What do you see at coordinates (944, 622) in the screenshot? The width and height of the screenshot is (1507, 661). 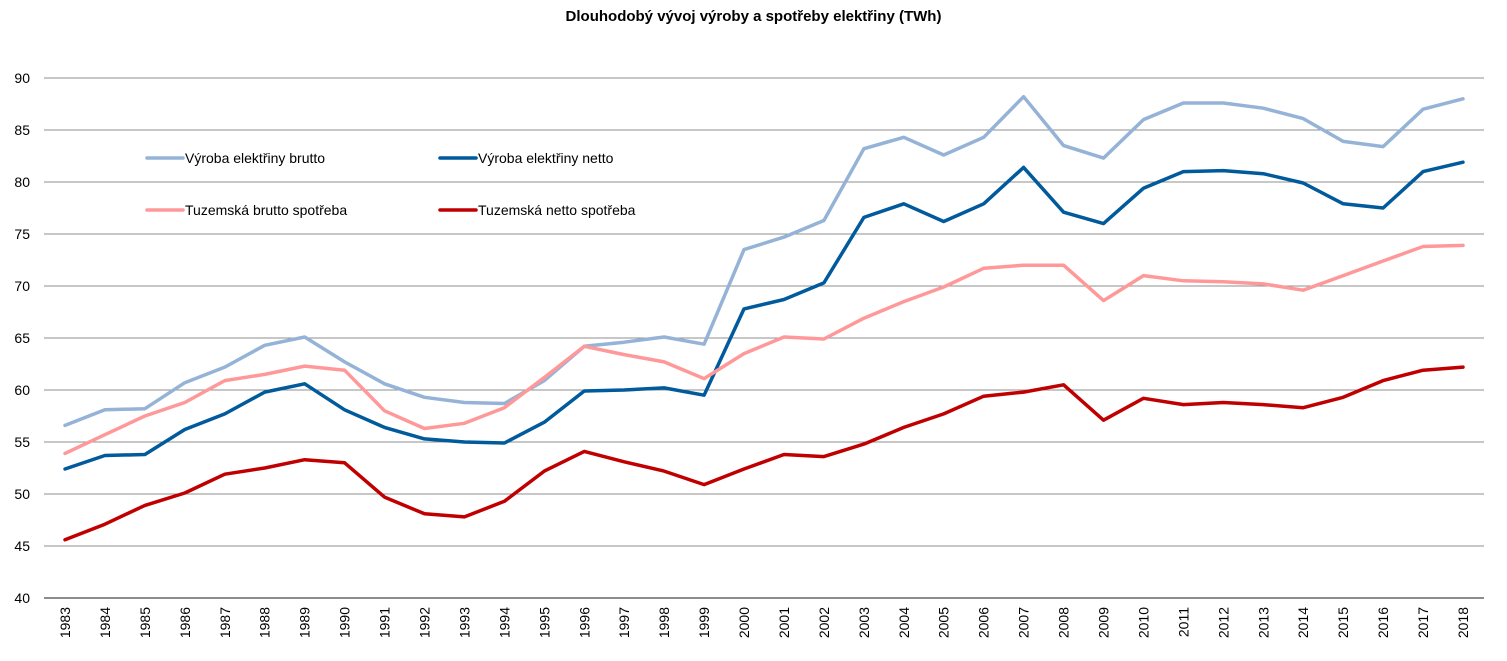 I see `x-tick-label: 2005` at bounding box center [944, 622].